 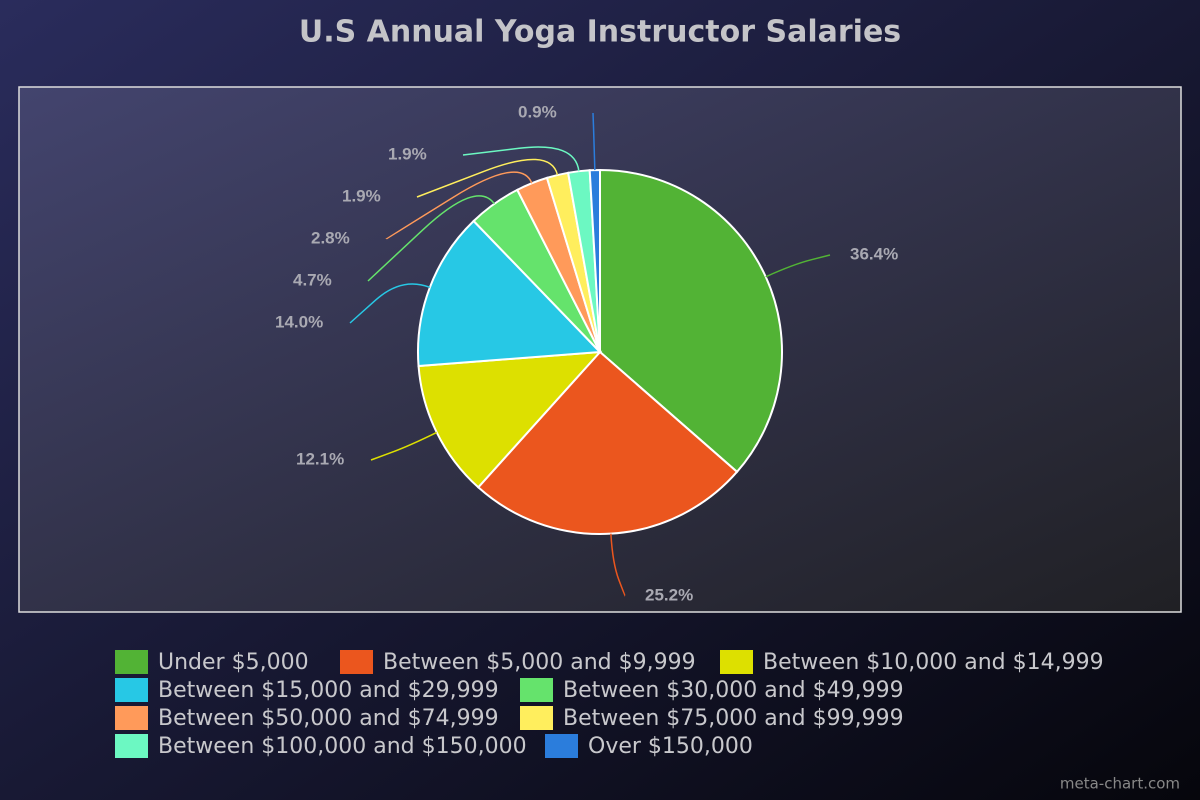 What do you see at coordinates (670, 746) in the screenshot?
I see `legend-label: Over $150,000` at bounding box center [670, 746].